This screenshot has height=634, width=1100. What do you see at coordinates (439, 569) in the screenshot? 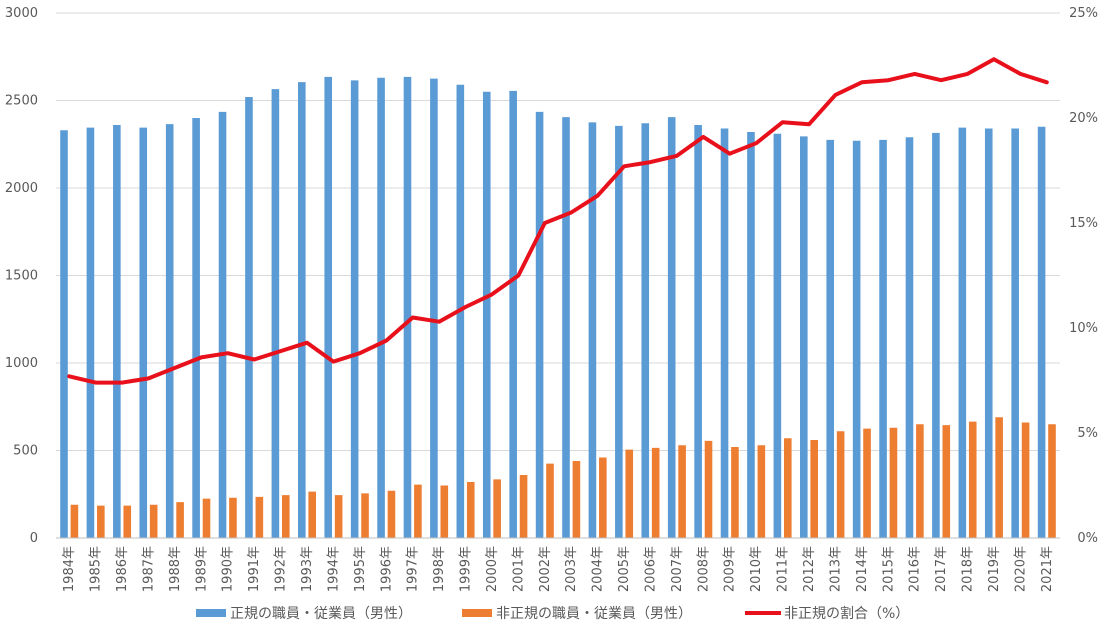
I see `x-axis-tick-label: 1998年` at bounding box center [439, 569].